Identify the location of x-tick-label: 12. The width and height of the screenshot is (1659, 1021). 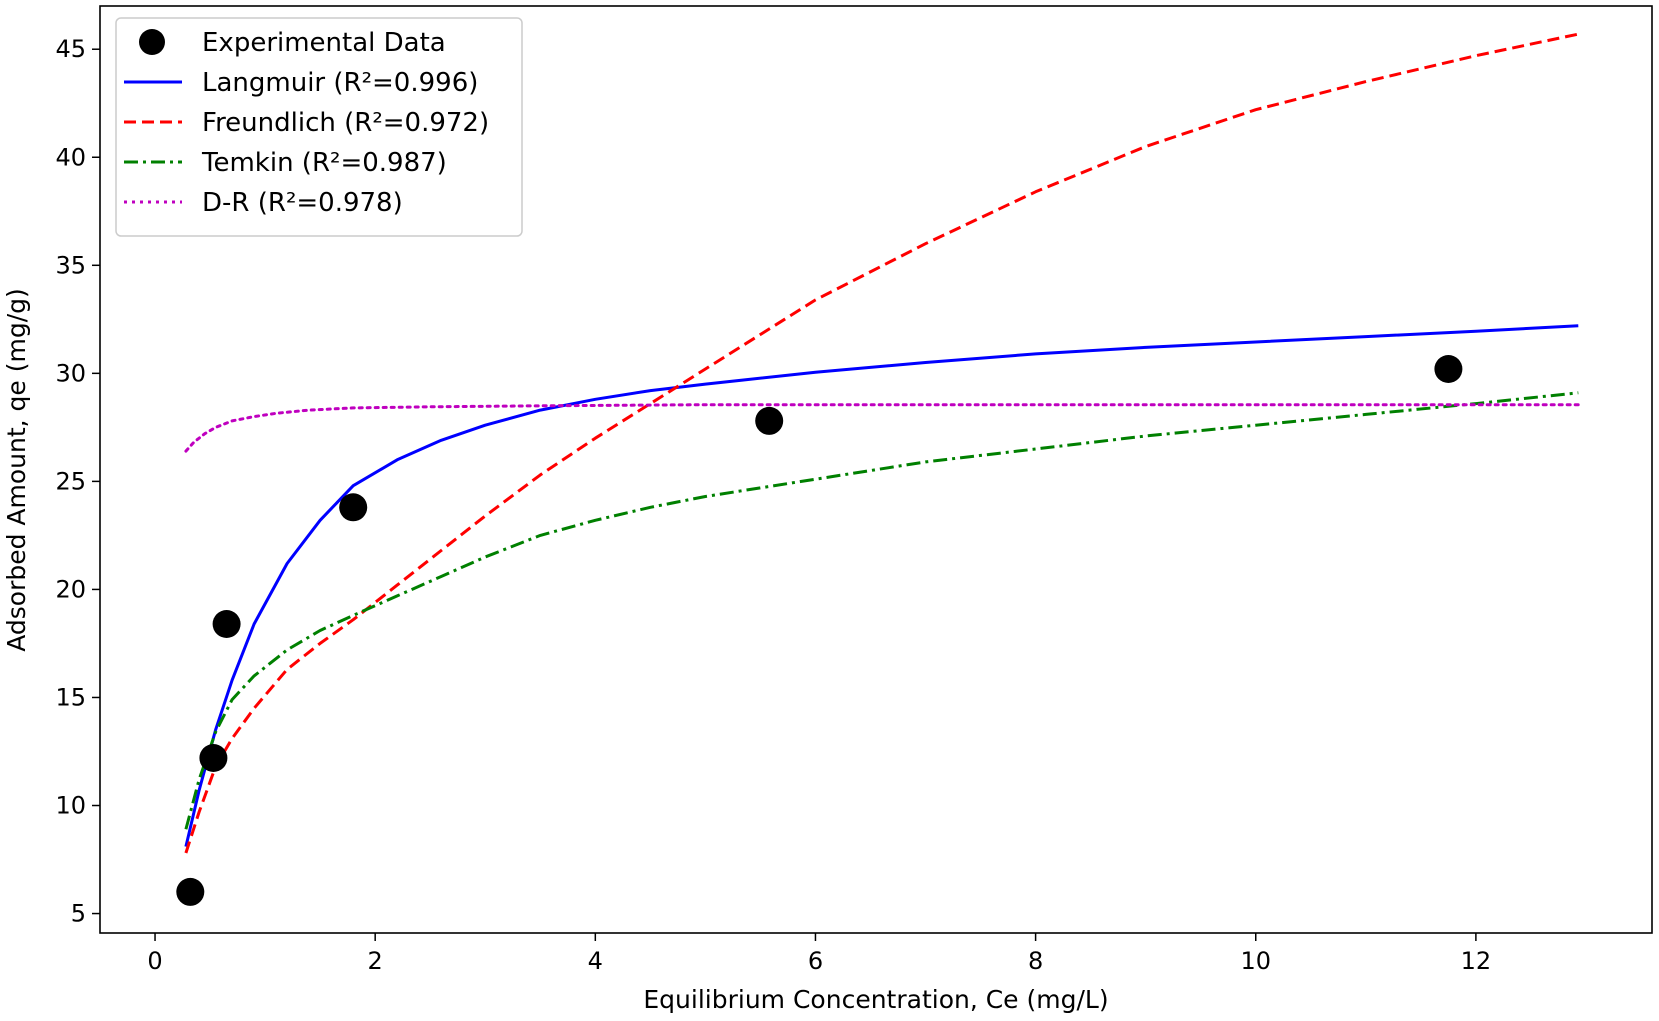
(1476, 961).